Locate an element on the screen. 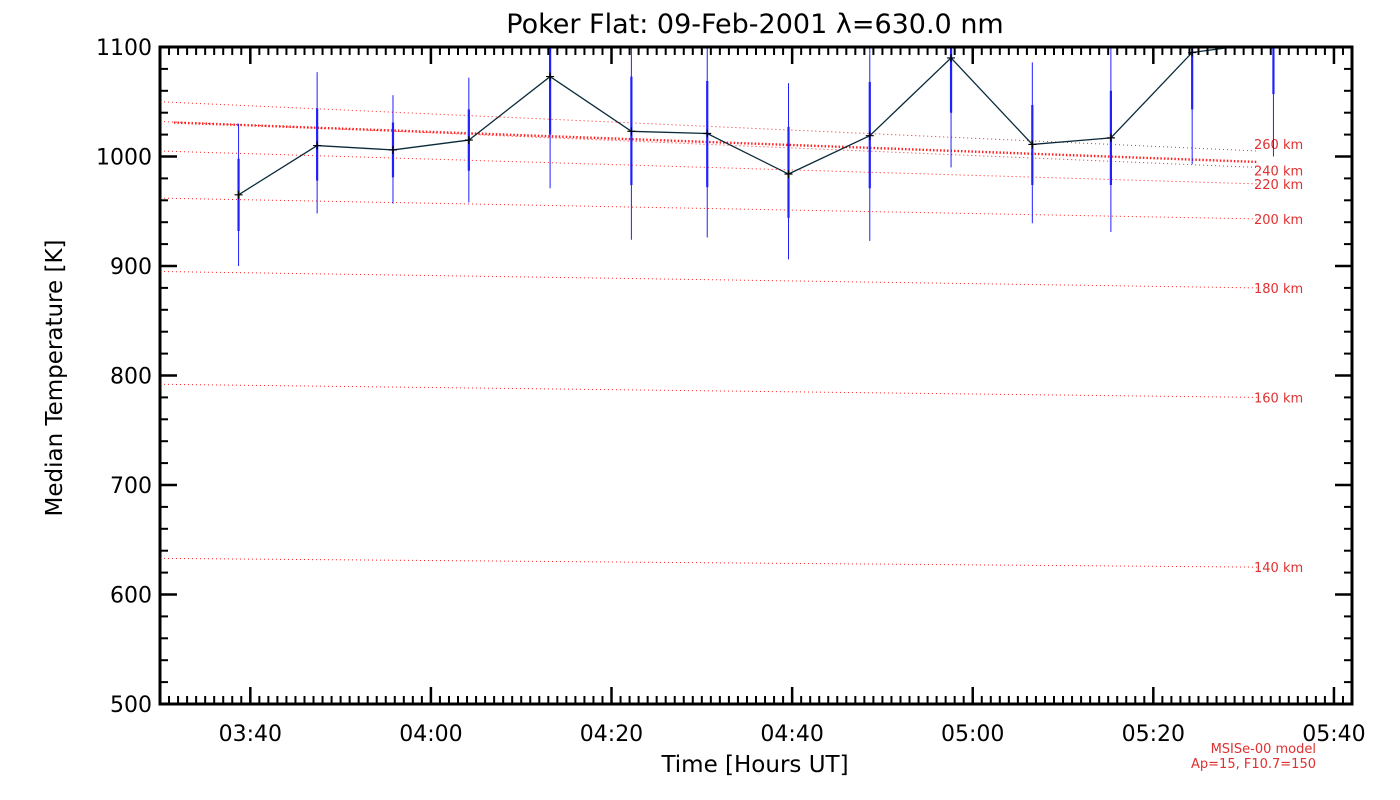  series-line is located at coordinates (738, 121).